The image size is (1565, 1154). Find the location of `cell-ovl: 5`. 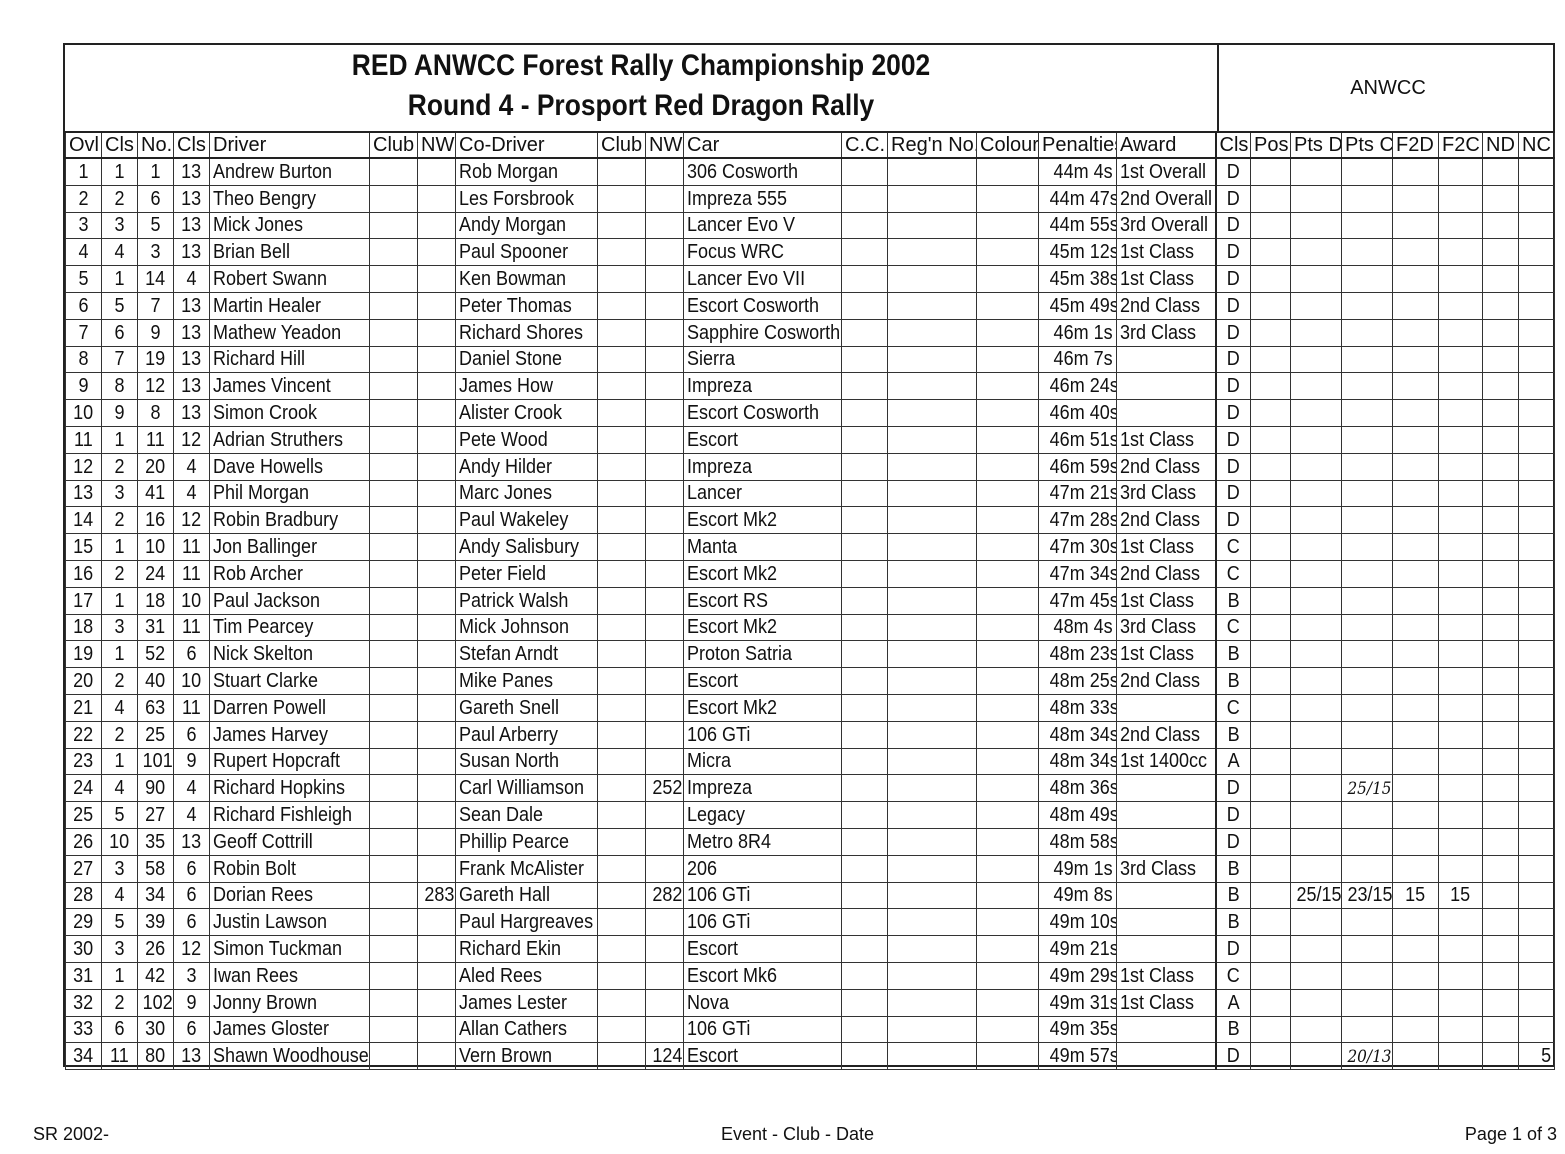

cell-ovl: 5 is located at coordinates (83, 279).